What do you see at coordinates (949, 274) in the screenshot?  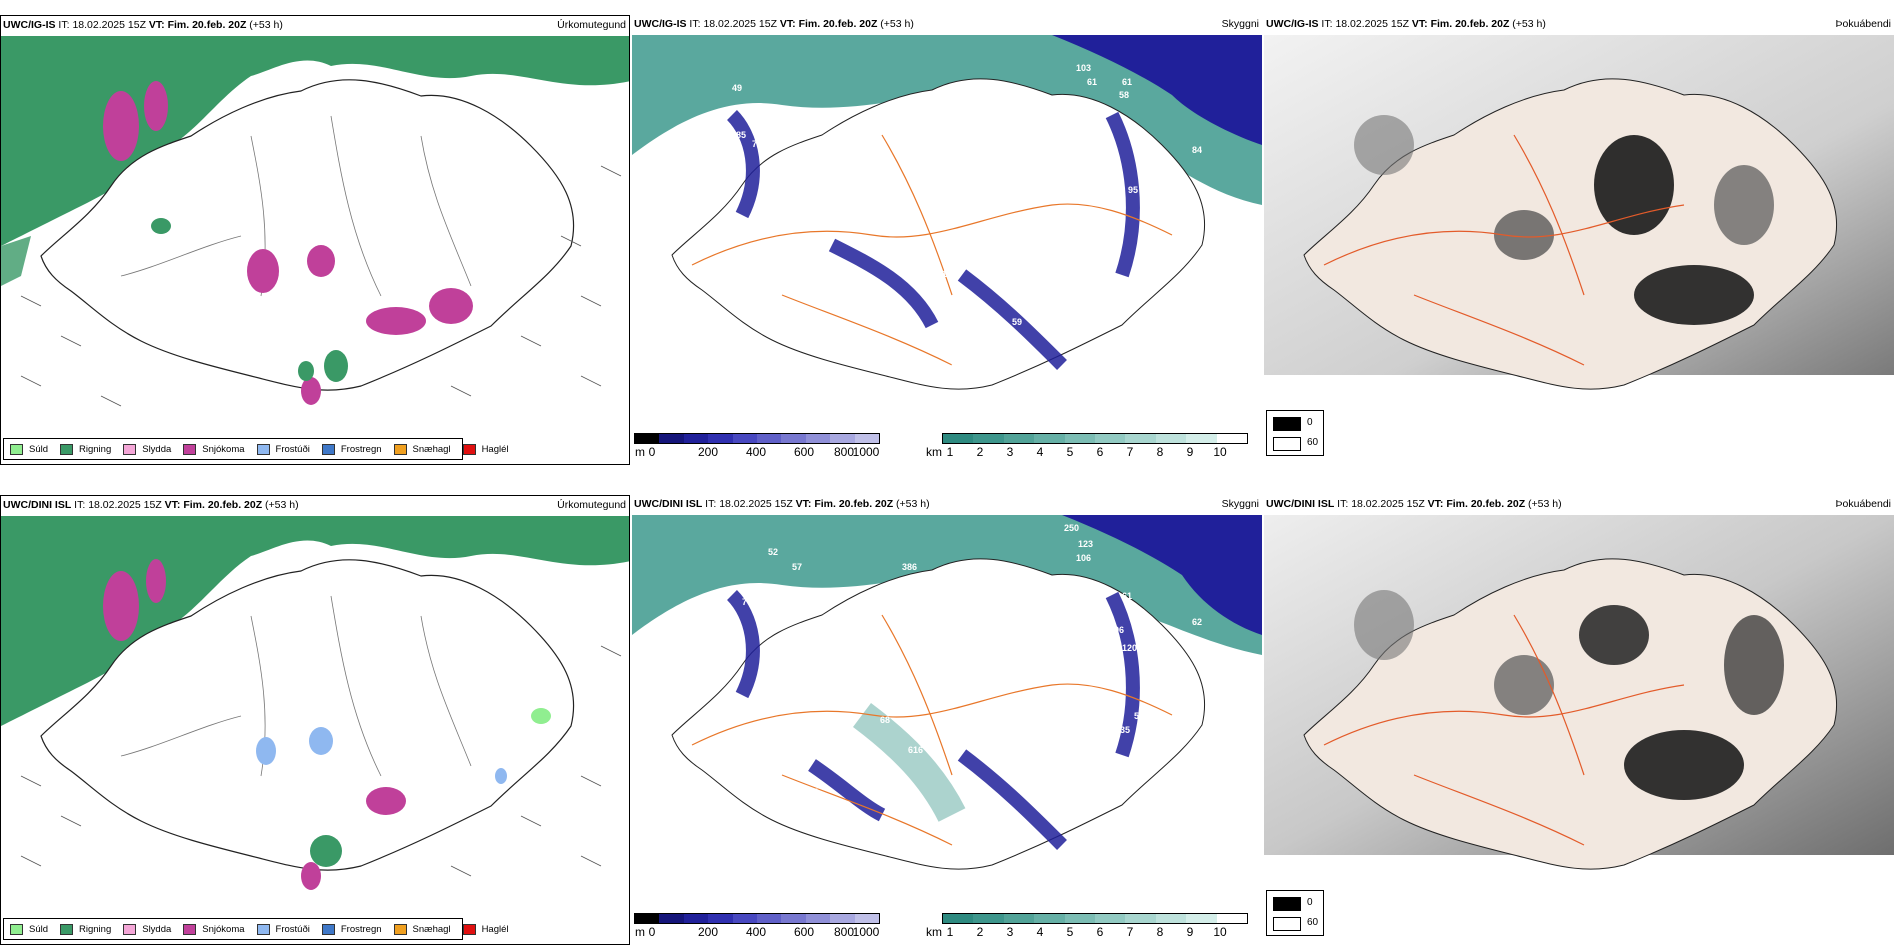 I see `vis-label: 195` at bounding box center [949, 274].